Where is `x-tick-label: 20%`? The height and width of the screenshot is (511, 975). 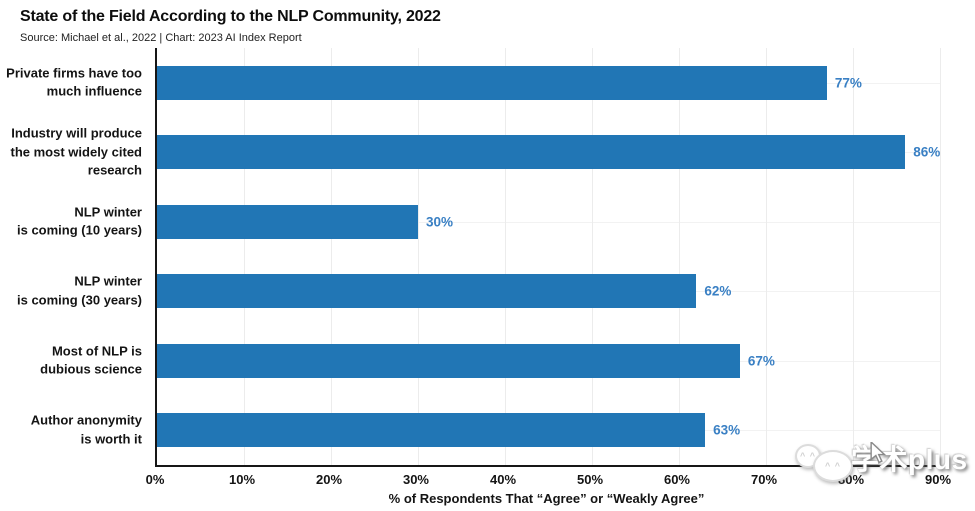 x-tick-label: 20% is located at coordinates (329, 479).